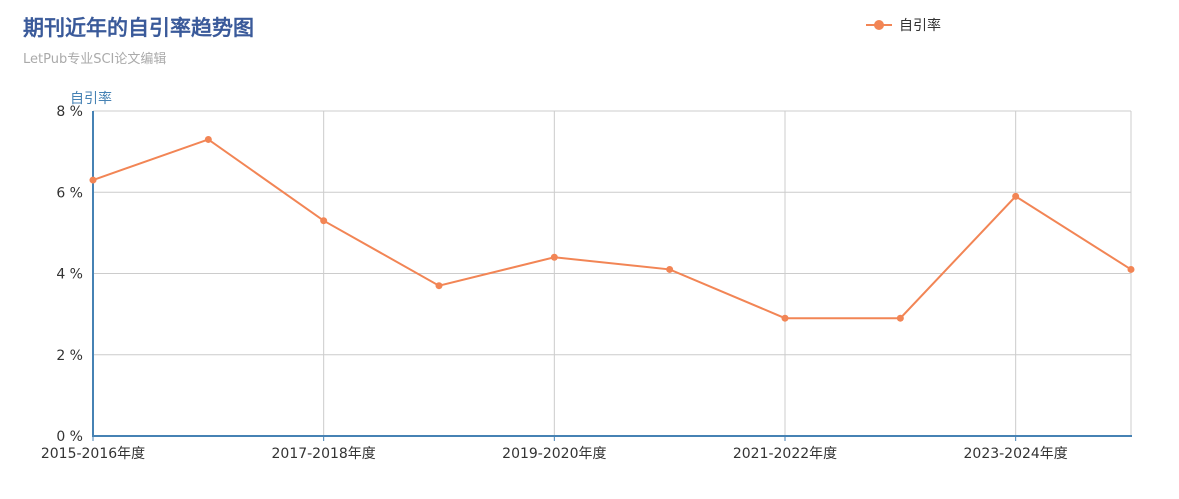 This screenshot has width=1179, height=499. What do you see at coordinates (1016, 454) in the screenshot?
I see `x-tick-label: 2023-2024年度` at bounding box center [1016, 454].